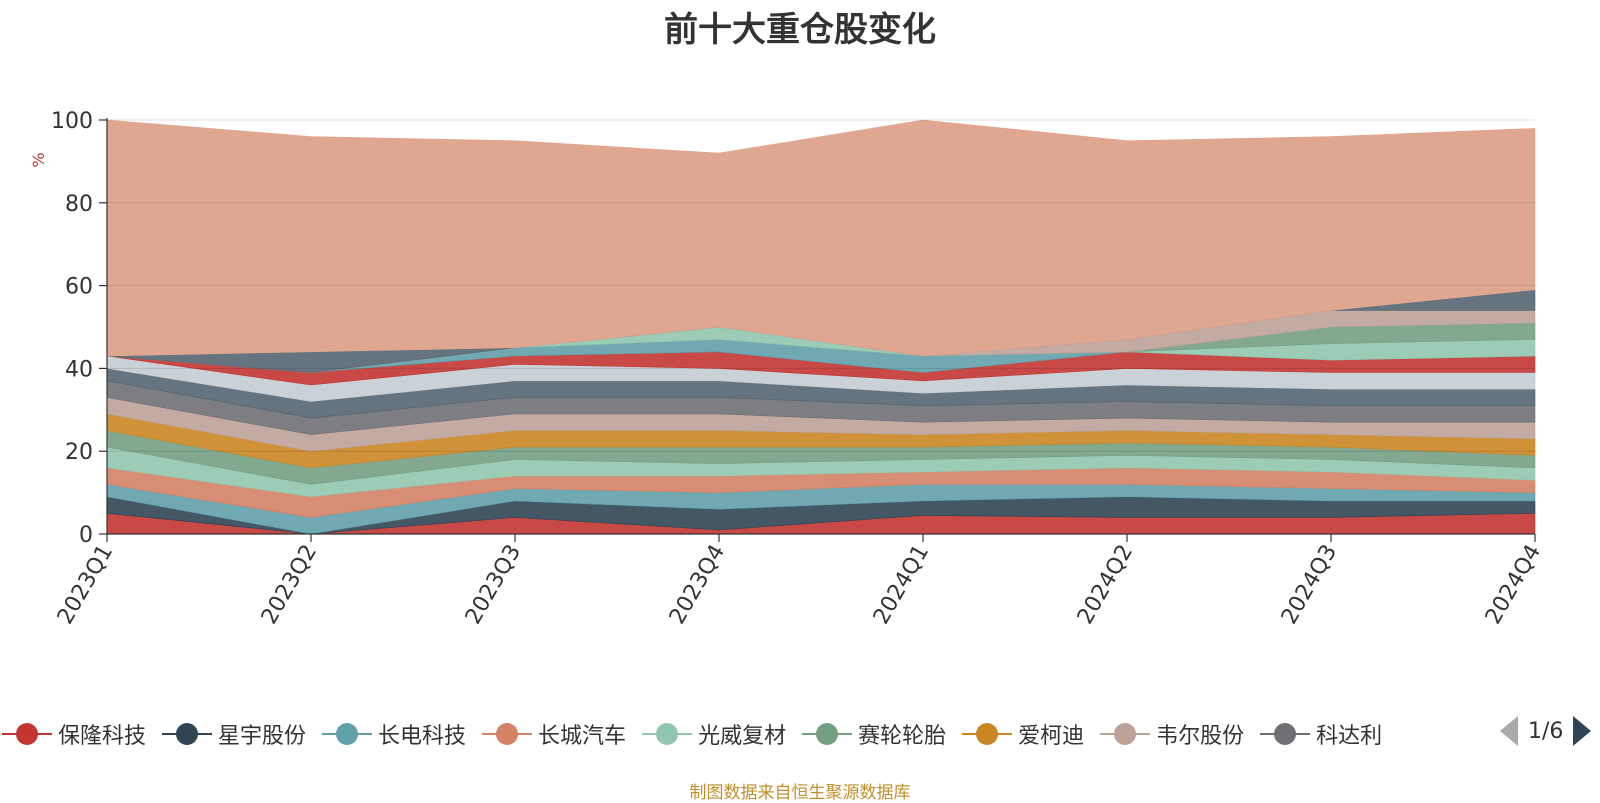 The height and width of the screenshot is (803, 1600). What do you see at coordinates (72, 121) in the screenshot?
I see `y-tick-label: 100` at bounding box center [72, 121].